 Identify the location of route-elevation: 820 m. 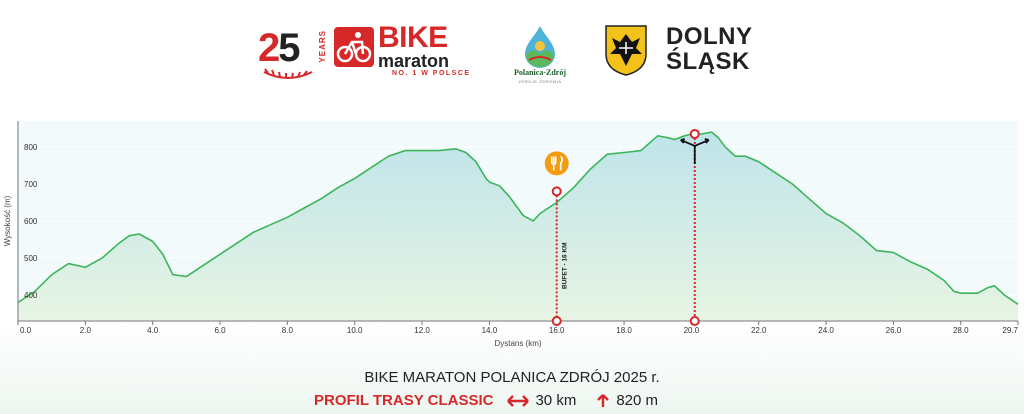
(637, 400).